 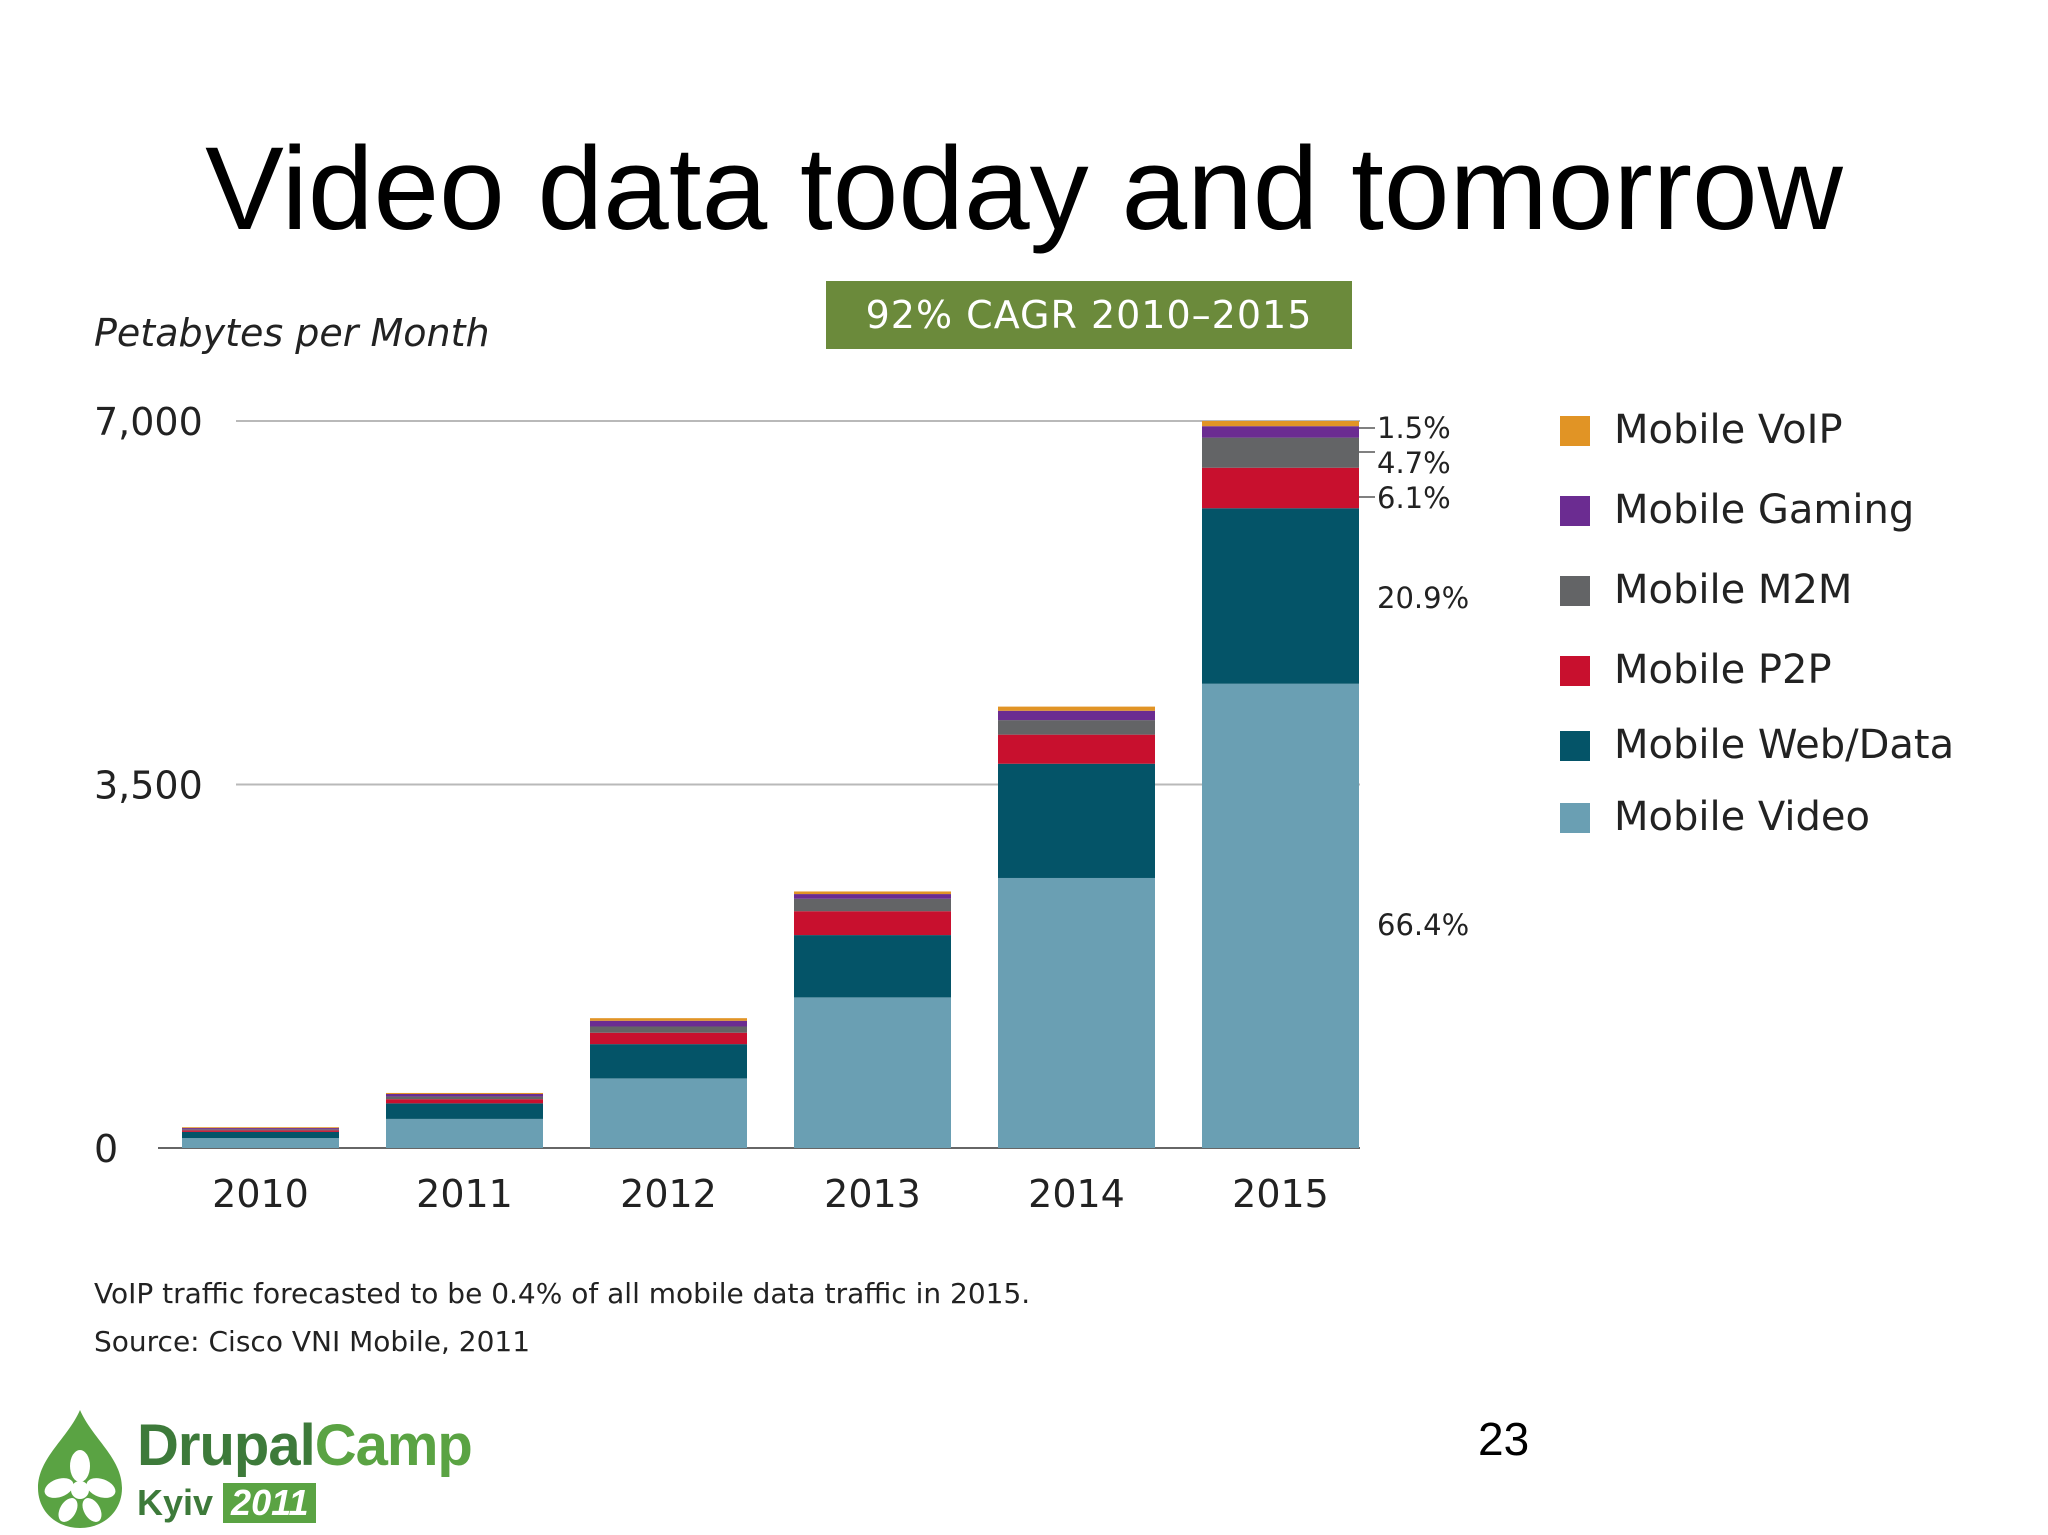 What do you see at coordinates (872, 1194) in the screenshot?
I see `x-tick-label: 2013` at bounding box center [872, 1194].